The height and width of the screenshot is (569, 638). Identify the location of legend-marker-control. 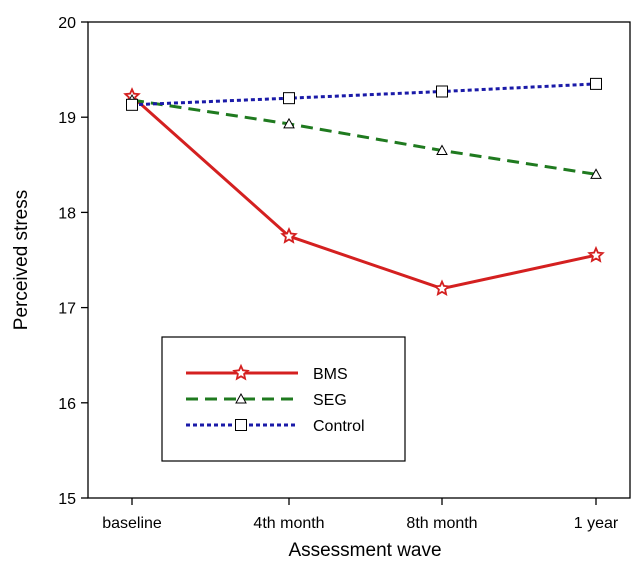
(241, 425).